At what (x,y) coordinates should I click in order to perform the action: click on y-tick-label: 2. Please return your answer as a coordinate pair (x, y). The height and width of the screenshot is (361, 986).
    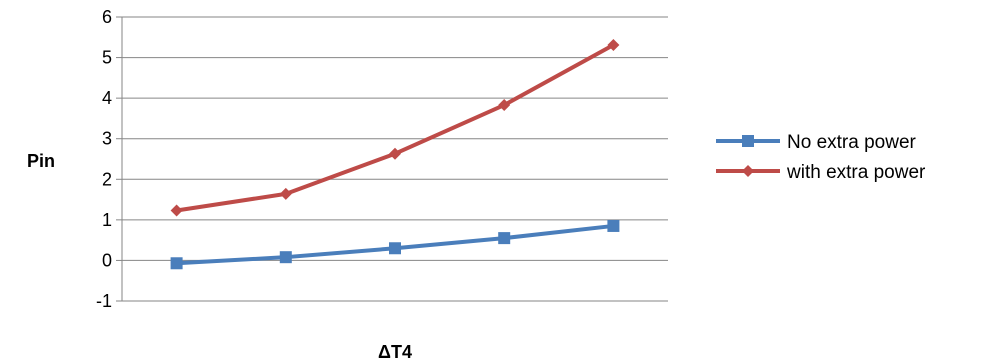
    Looking at the image, I should click on (107, 179).